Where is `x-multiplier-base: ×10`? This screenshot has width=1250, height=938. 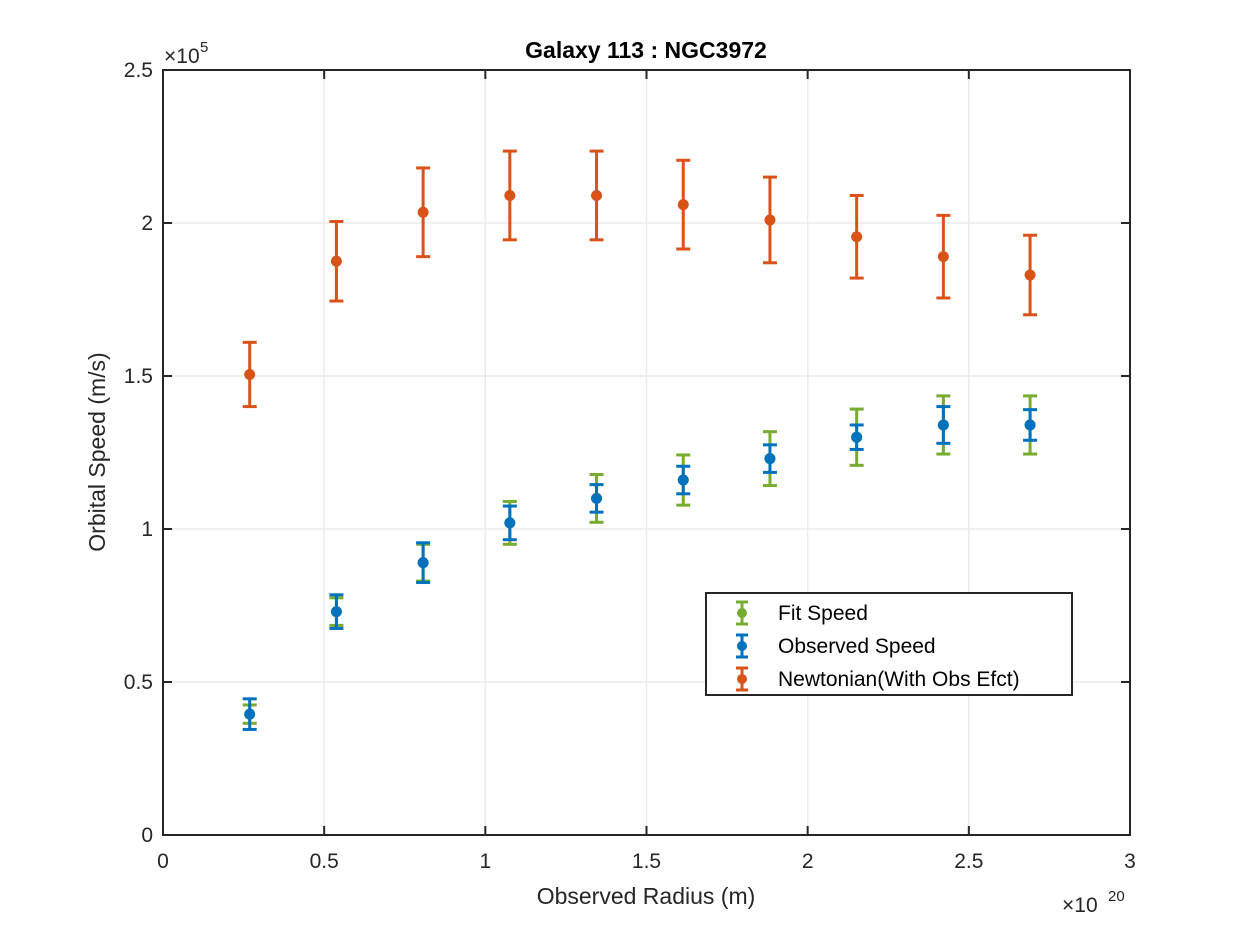 x-multiplier-base: ×10 is located at coordinates (1080, 905).